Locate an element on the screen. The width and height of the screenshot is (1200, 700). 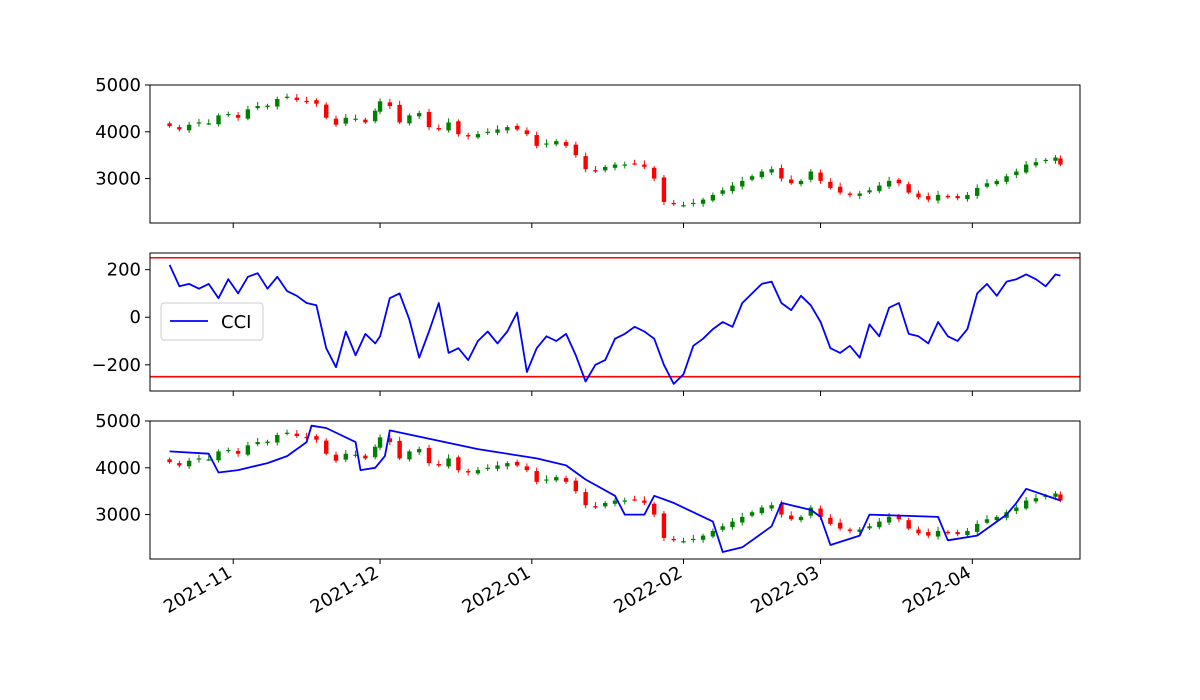
legend: CCI is located at coordinates (212, 321).